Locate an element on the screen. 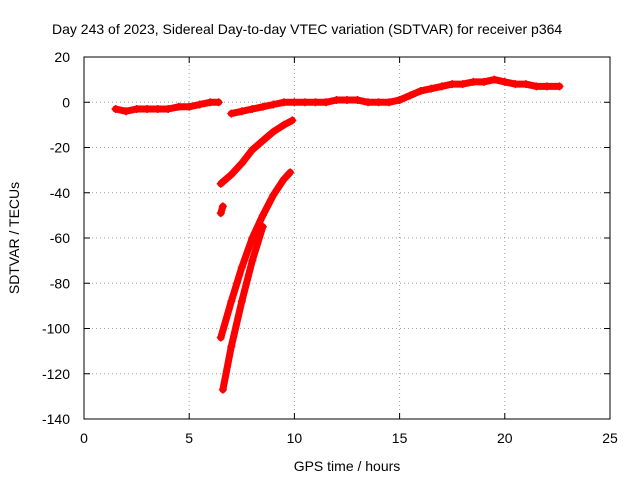 This screenshot has width=640, height=480. y-tick-label: 20 is located at coordinates (62, 57).